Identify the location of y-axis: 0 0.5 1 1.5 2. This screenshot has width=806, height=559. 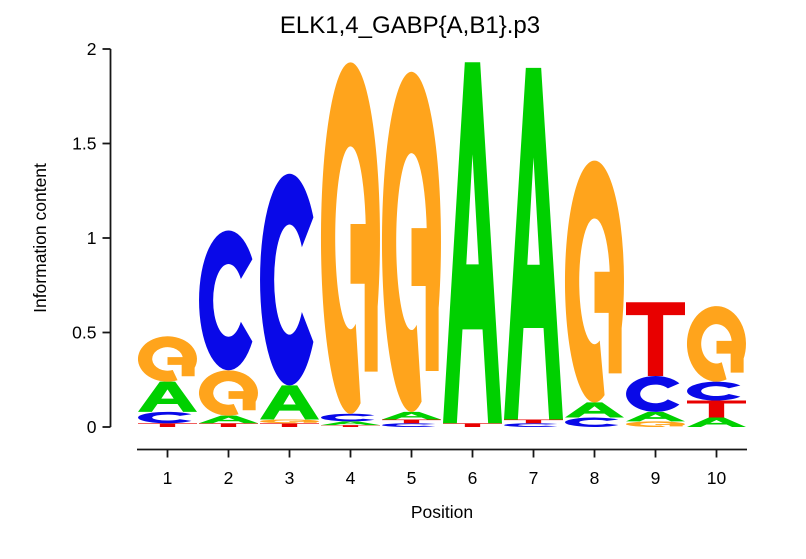
(92, 238).